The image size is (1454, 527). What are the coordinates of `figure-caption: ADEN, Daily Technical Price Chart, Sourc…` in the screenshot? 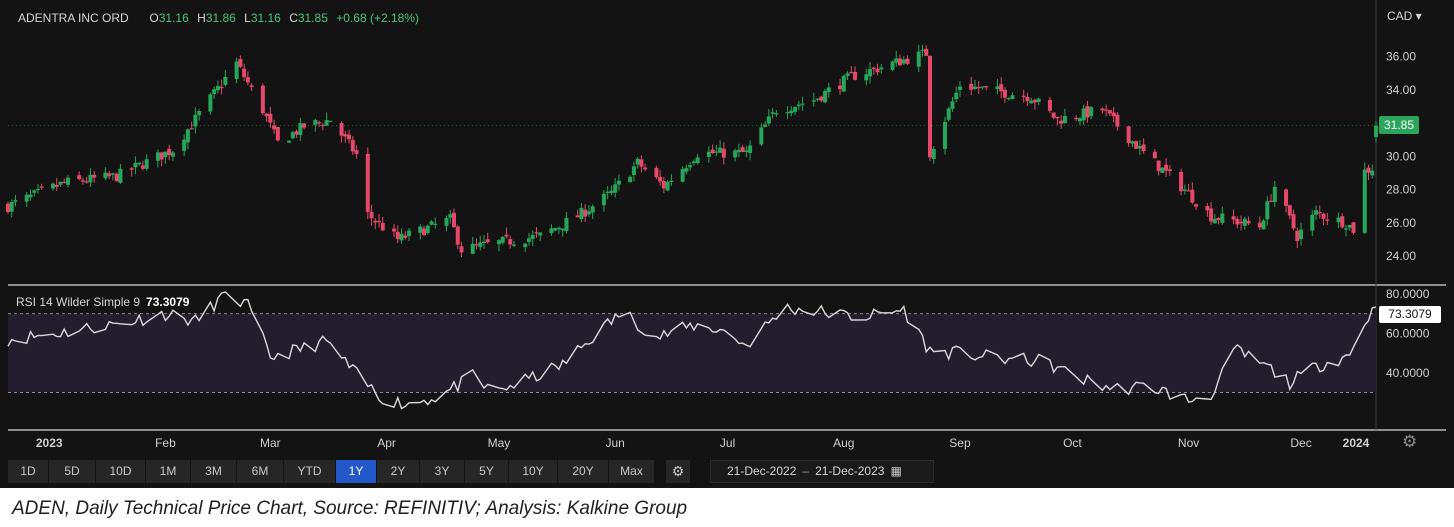 It's located at (350, 508).